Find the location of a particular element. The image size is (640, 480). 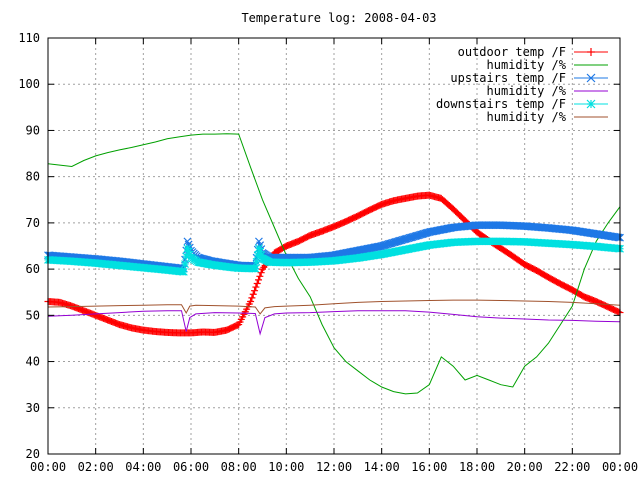

legend-entry: upstairs temp /F is located at coordinates (529, 78).